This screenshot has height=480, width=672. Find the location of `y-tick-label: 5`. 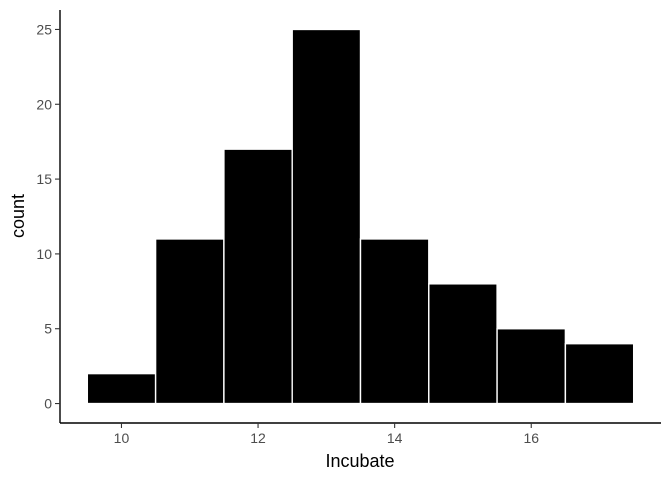

y-tick-label: 5 is located at coordinates (48, 329).